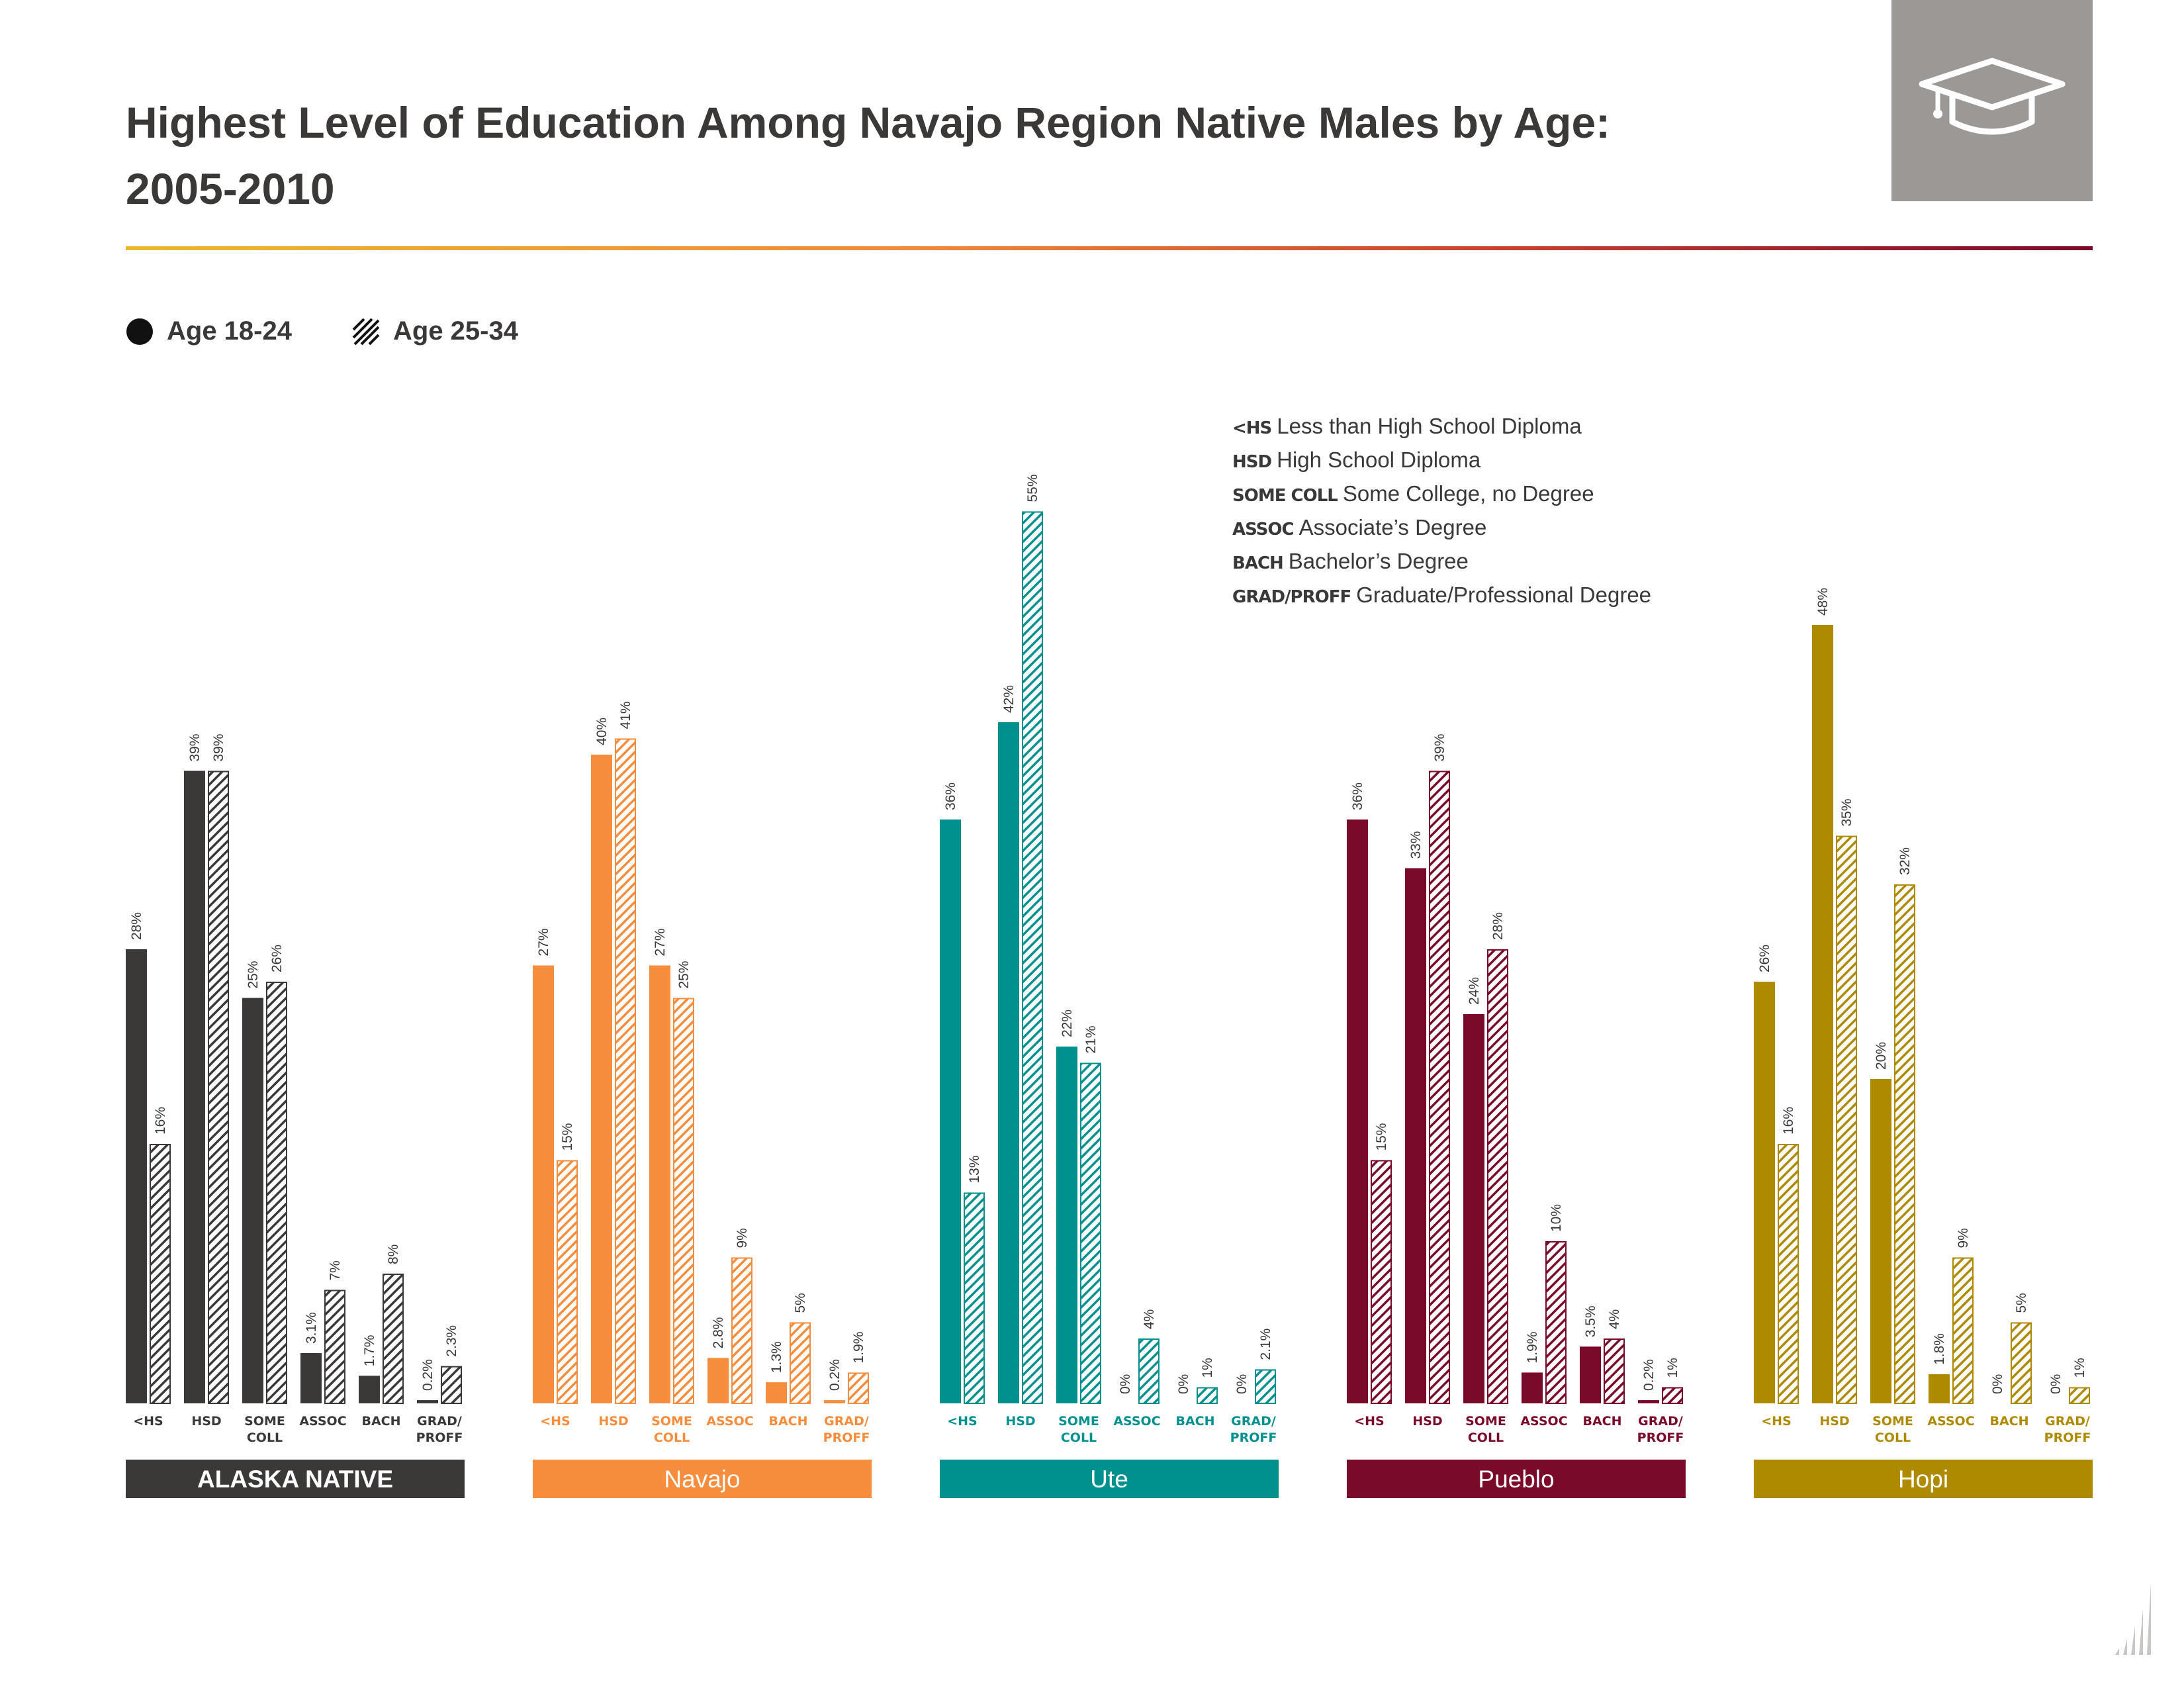 This screenshot has height=1688, width=2184. I want to click on abbr-desc: Less than High School Diploma, so click(1430, 426).